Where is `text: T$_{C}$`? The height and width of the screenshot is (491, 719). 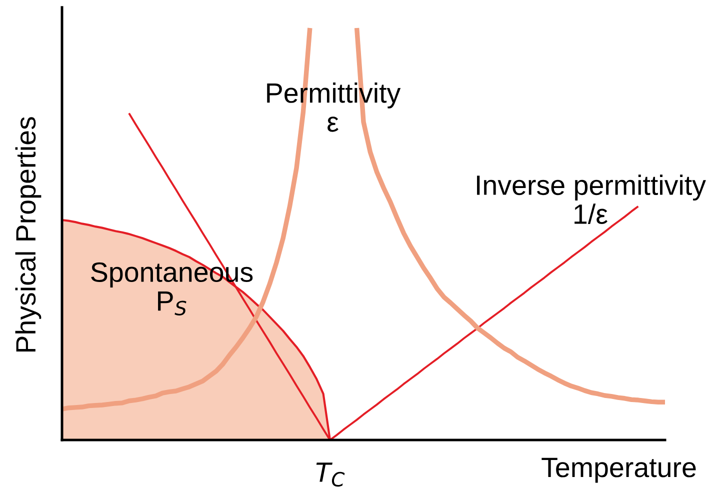 text: T$_{C}$ is located at coordinates (330, 474).